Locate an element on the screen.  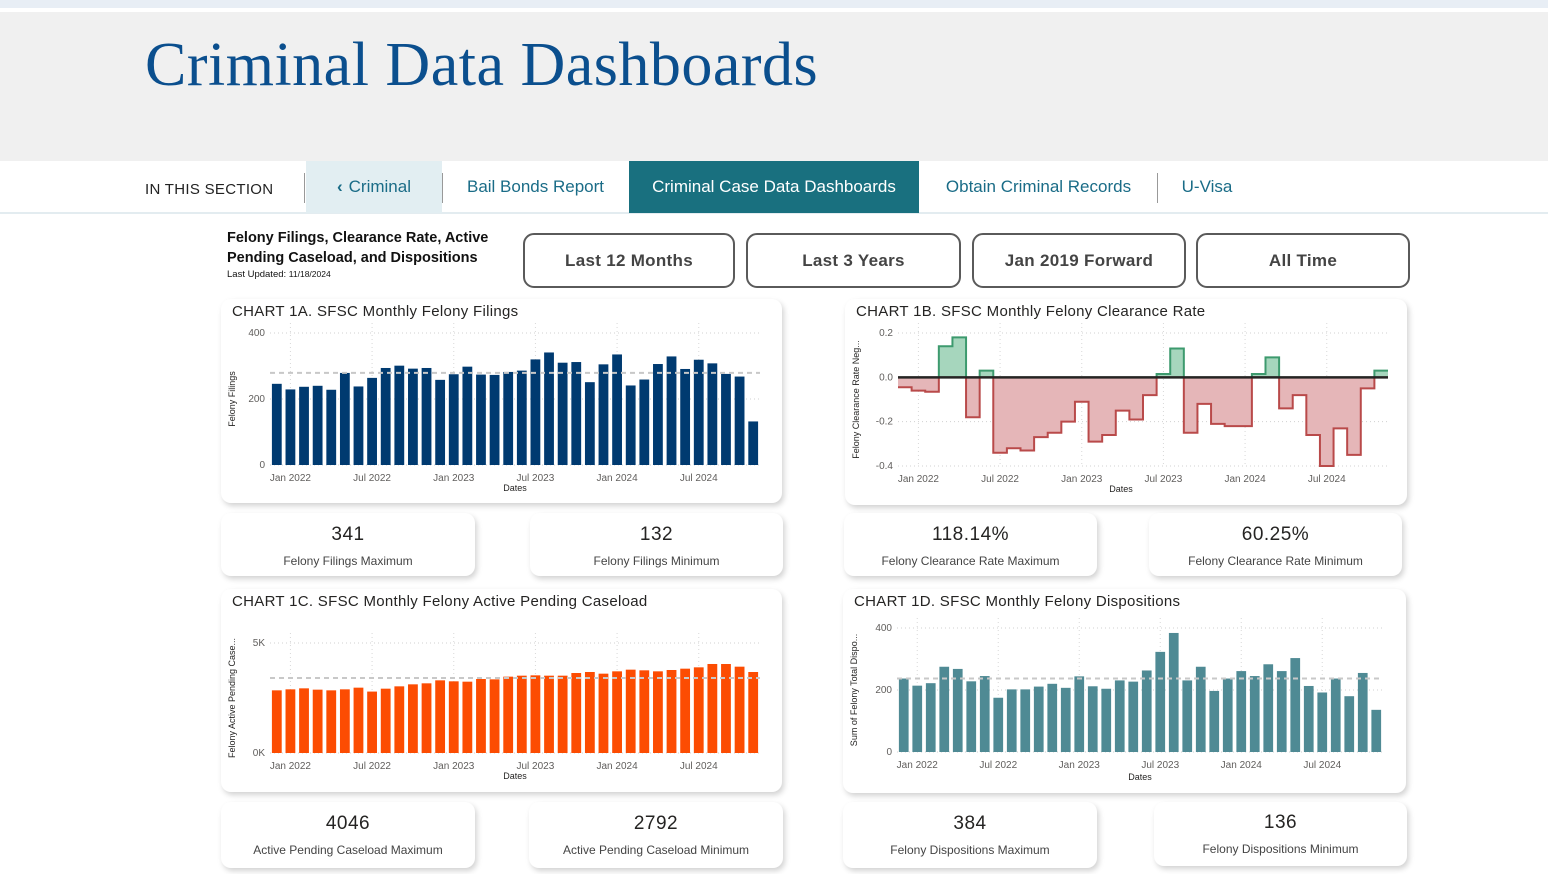
report-title-line2: Pending Caseload, and Dispositions is located at coordinates (352, 258).